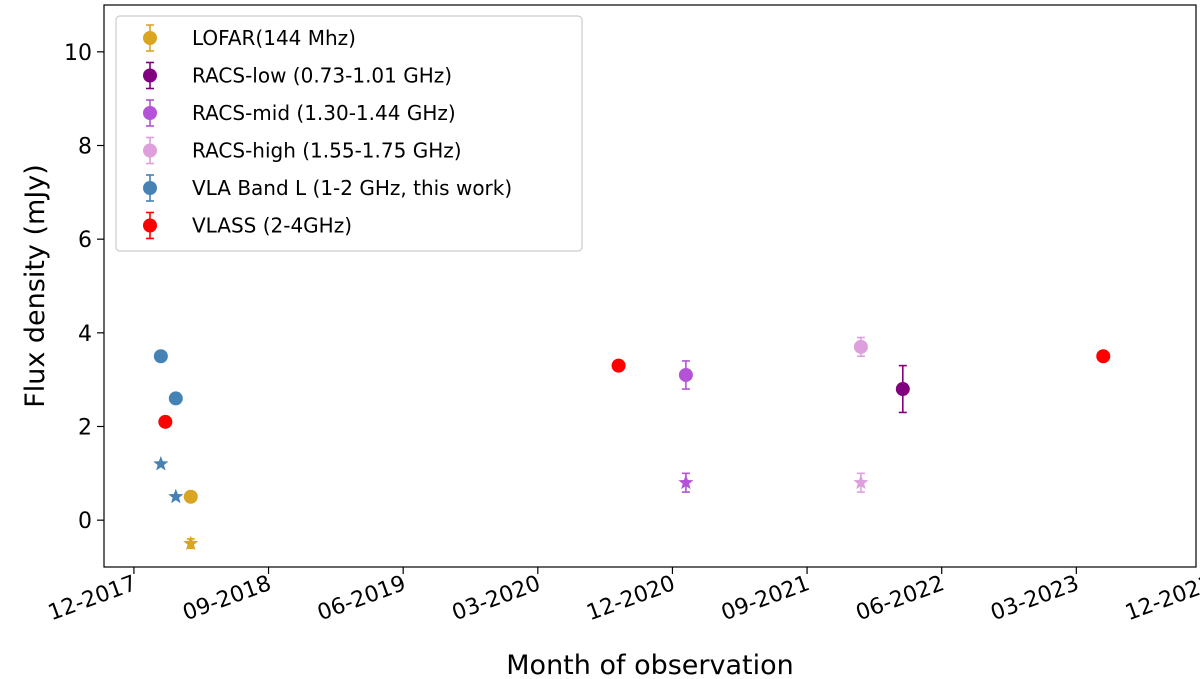  Describe the element at coordinates (274, 38) in the screenshot. I see `legend-label: LOFAR(144 Mhz)` at that location.